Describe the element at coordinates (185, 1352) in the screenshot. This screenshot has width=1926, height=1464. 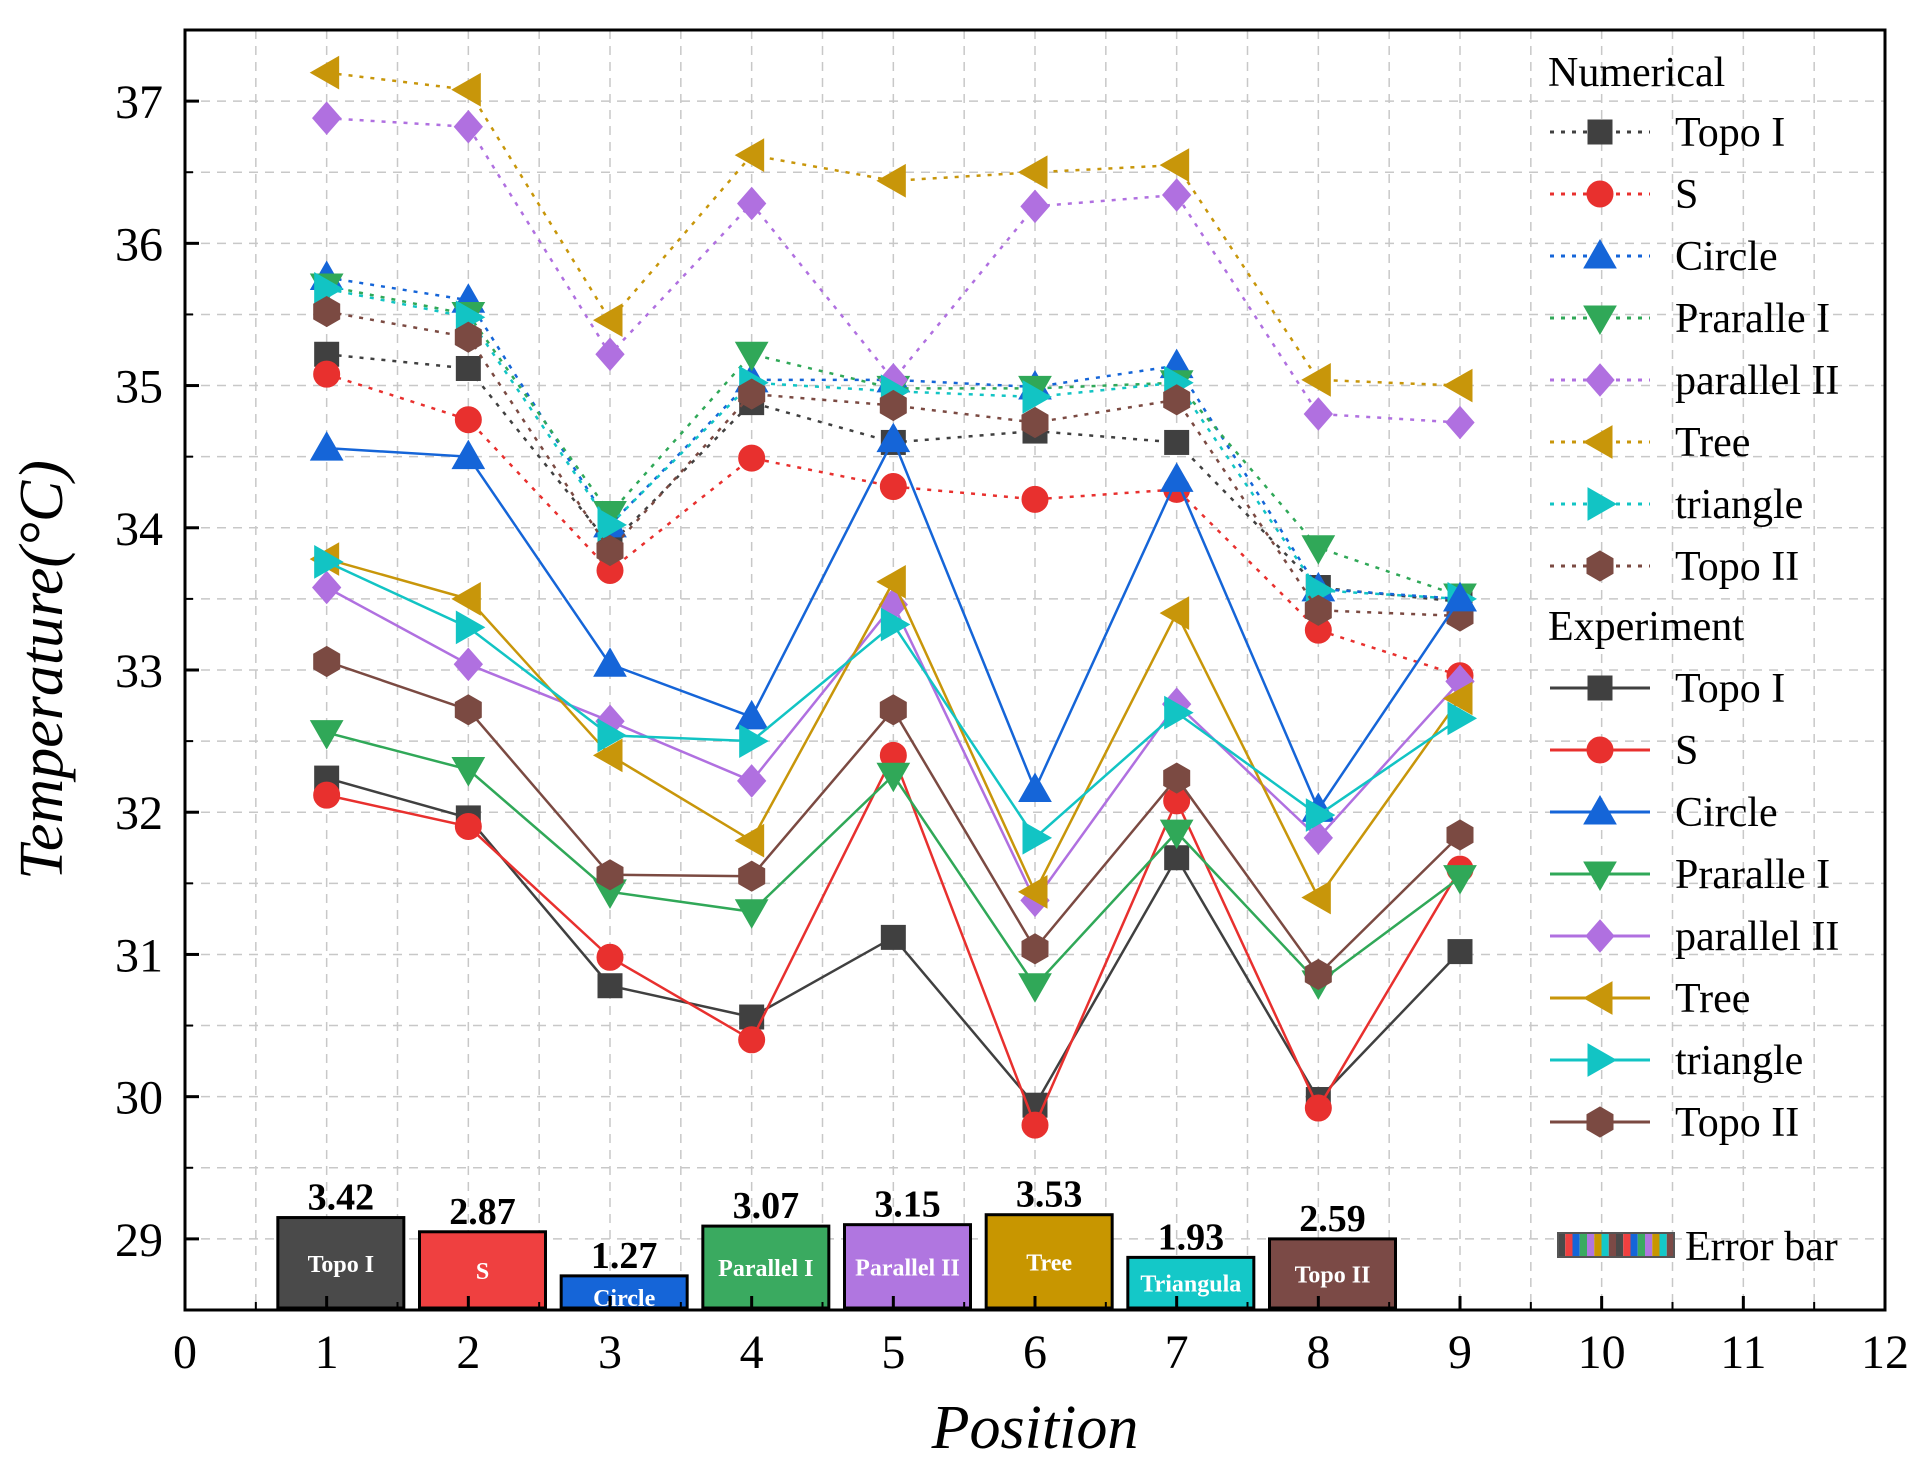
I see `x-tick-label: 0` at that location.